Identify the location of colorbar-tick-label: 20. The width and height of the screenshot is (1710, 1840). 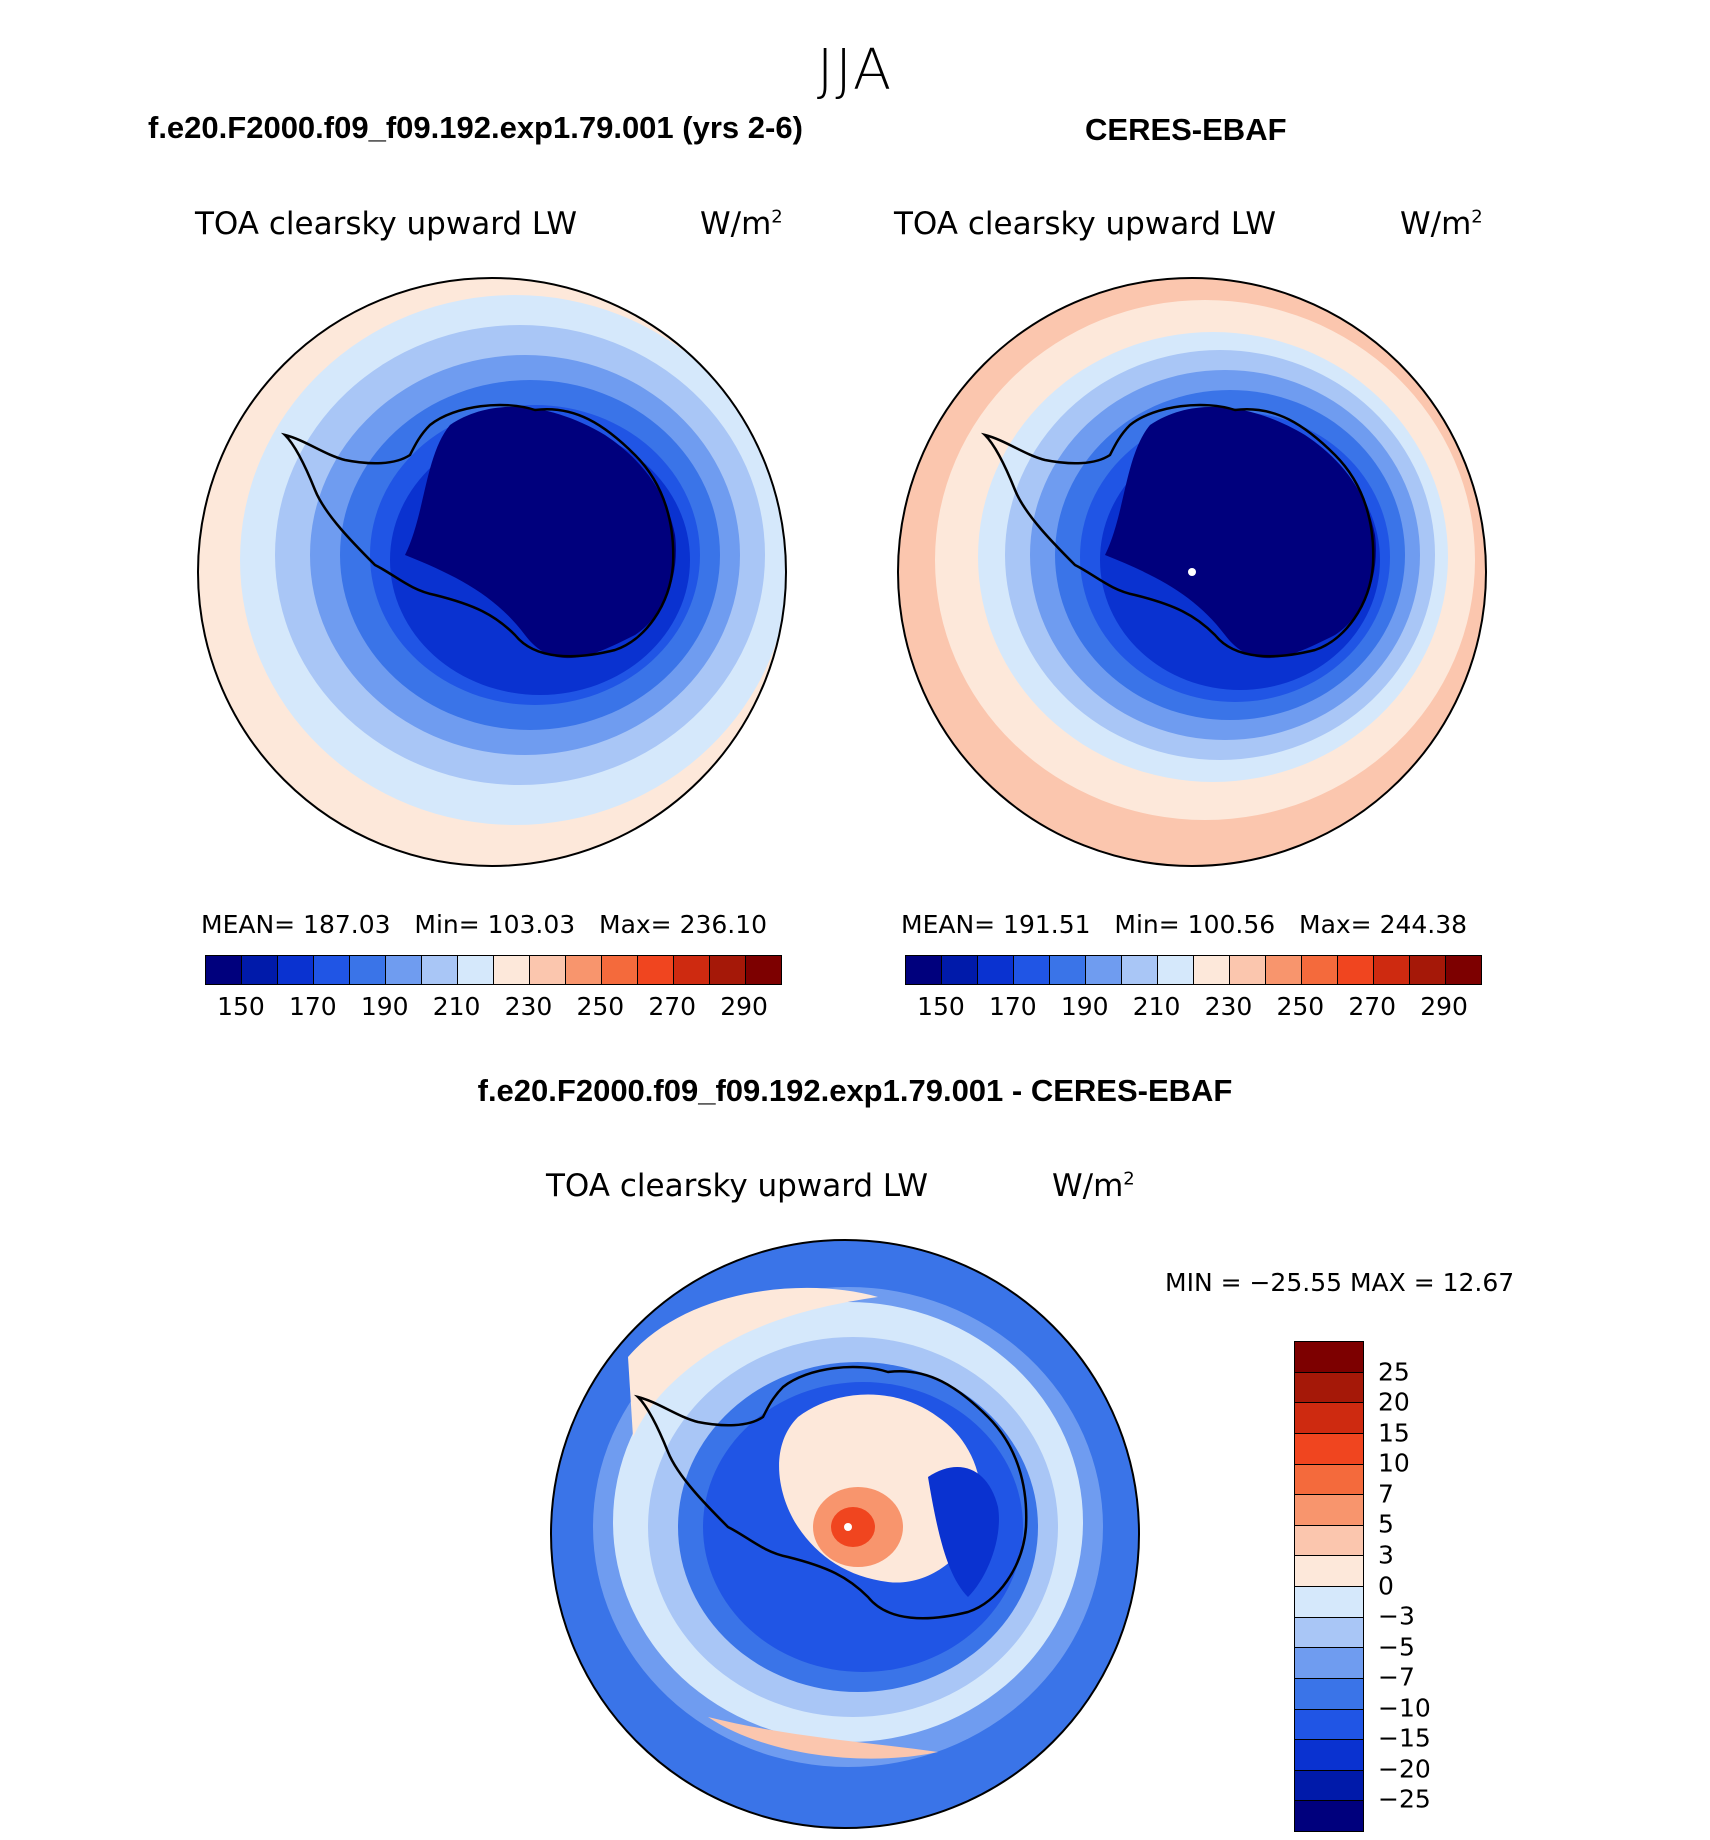
(1394, 1402).